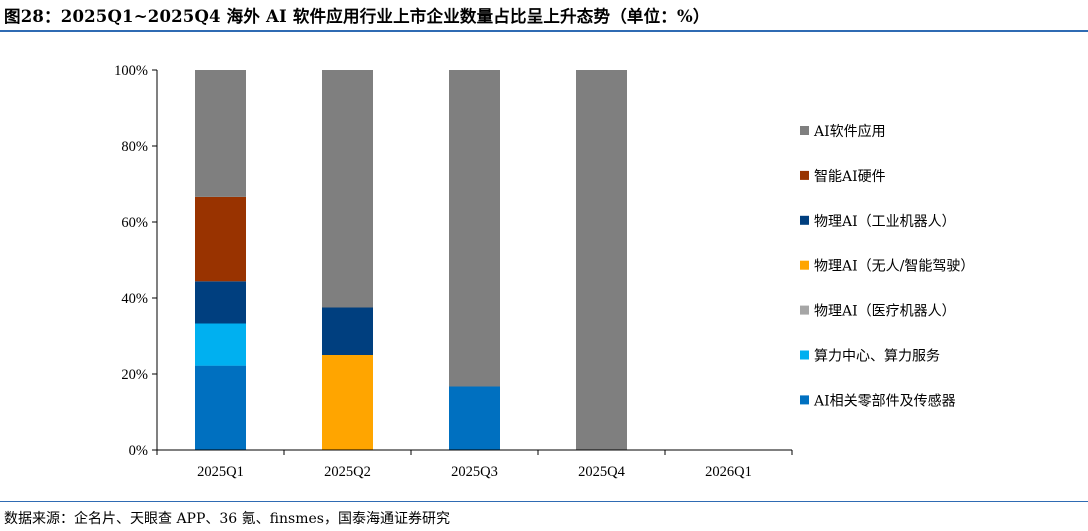 The height and width of the screenshot is (531, 1088). Describe the element at coordinates (474, 472) in the screenshot. I see `x-tick-label: 2025Q3` at that location.